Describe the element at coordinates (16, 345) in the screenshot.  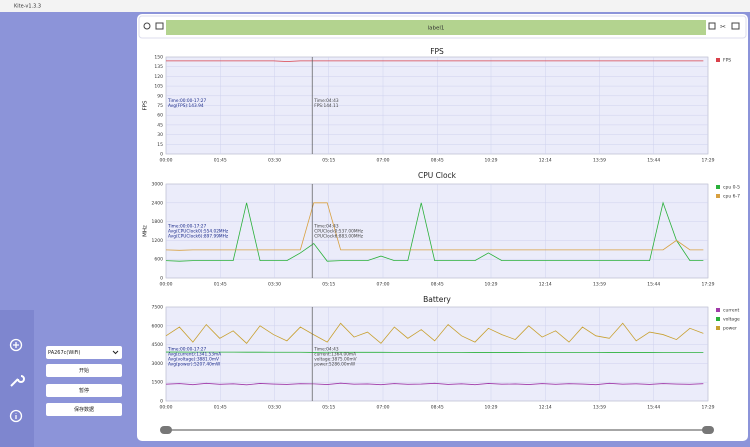
I see `add-icon` at that location.